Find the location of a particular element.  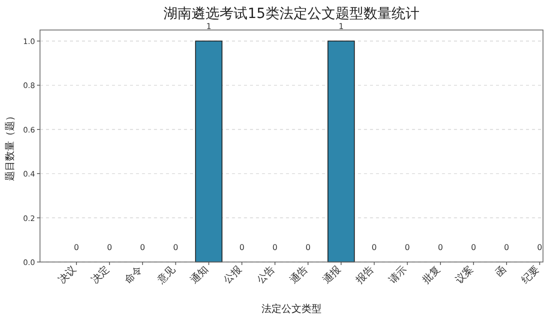

x-tick-label: 议案 is located at coordinates (464, 275).